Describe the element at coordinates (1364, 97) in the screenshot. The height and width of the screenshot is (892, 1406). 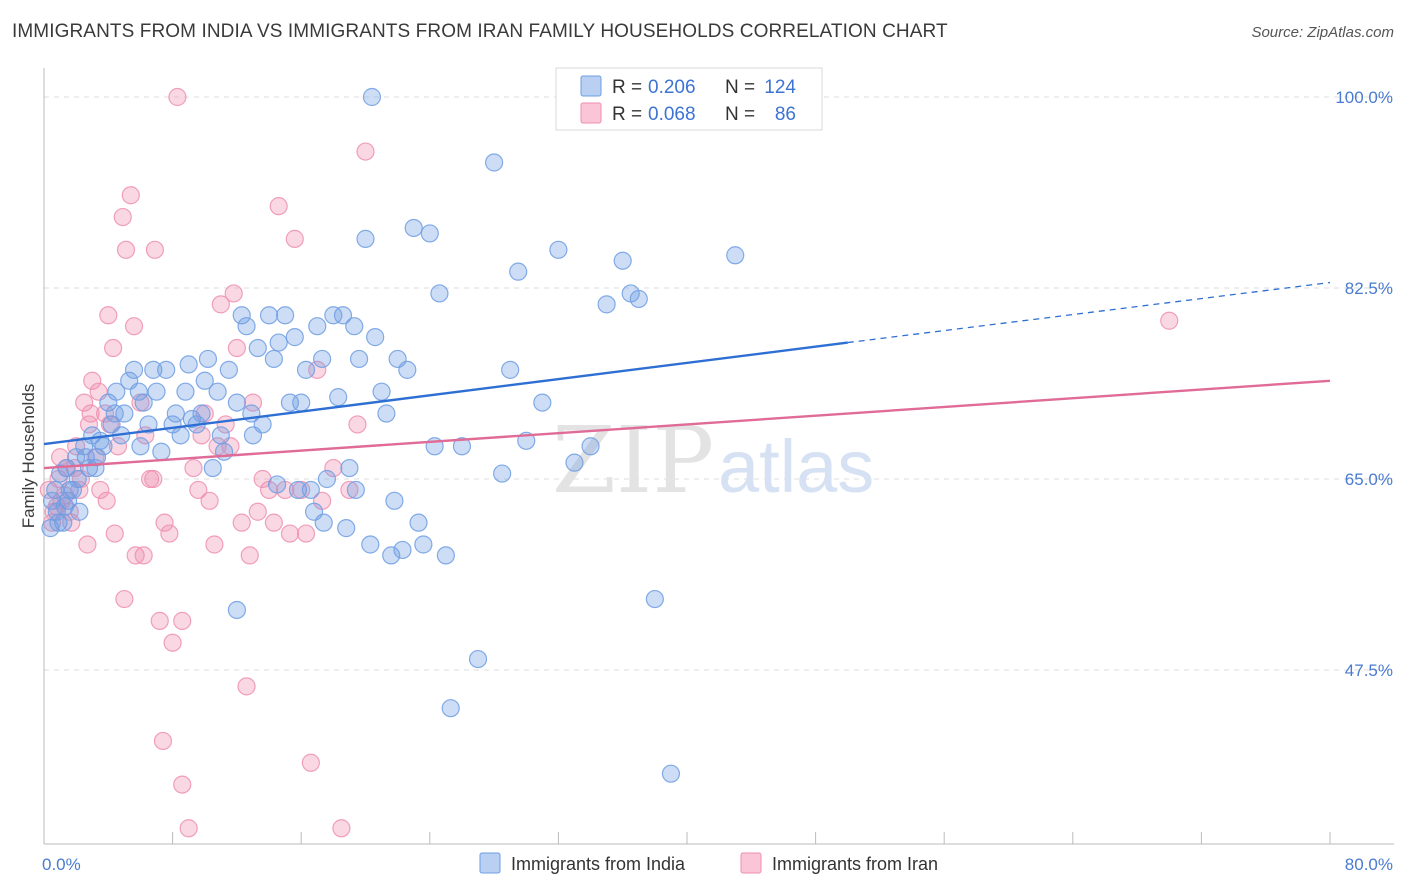
I see `y-tick-label: 100.0%` at that location.